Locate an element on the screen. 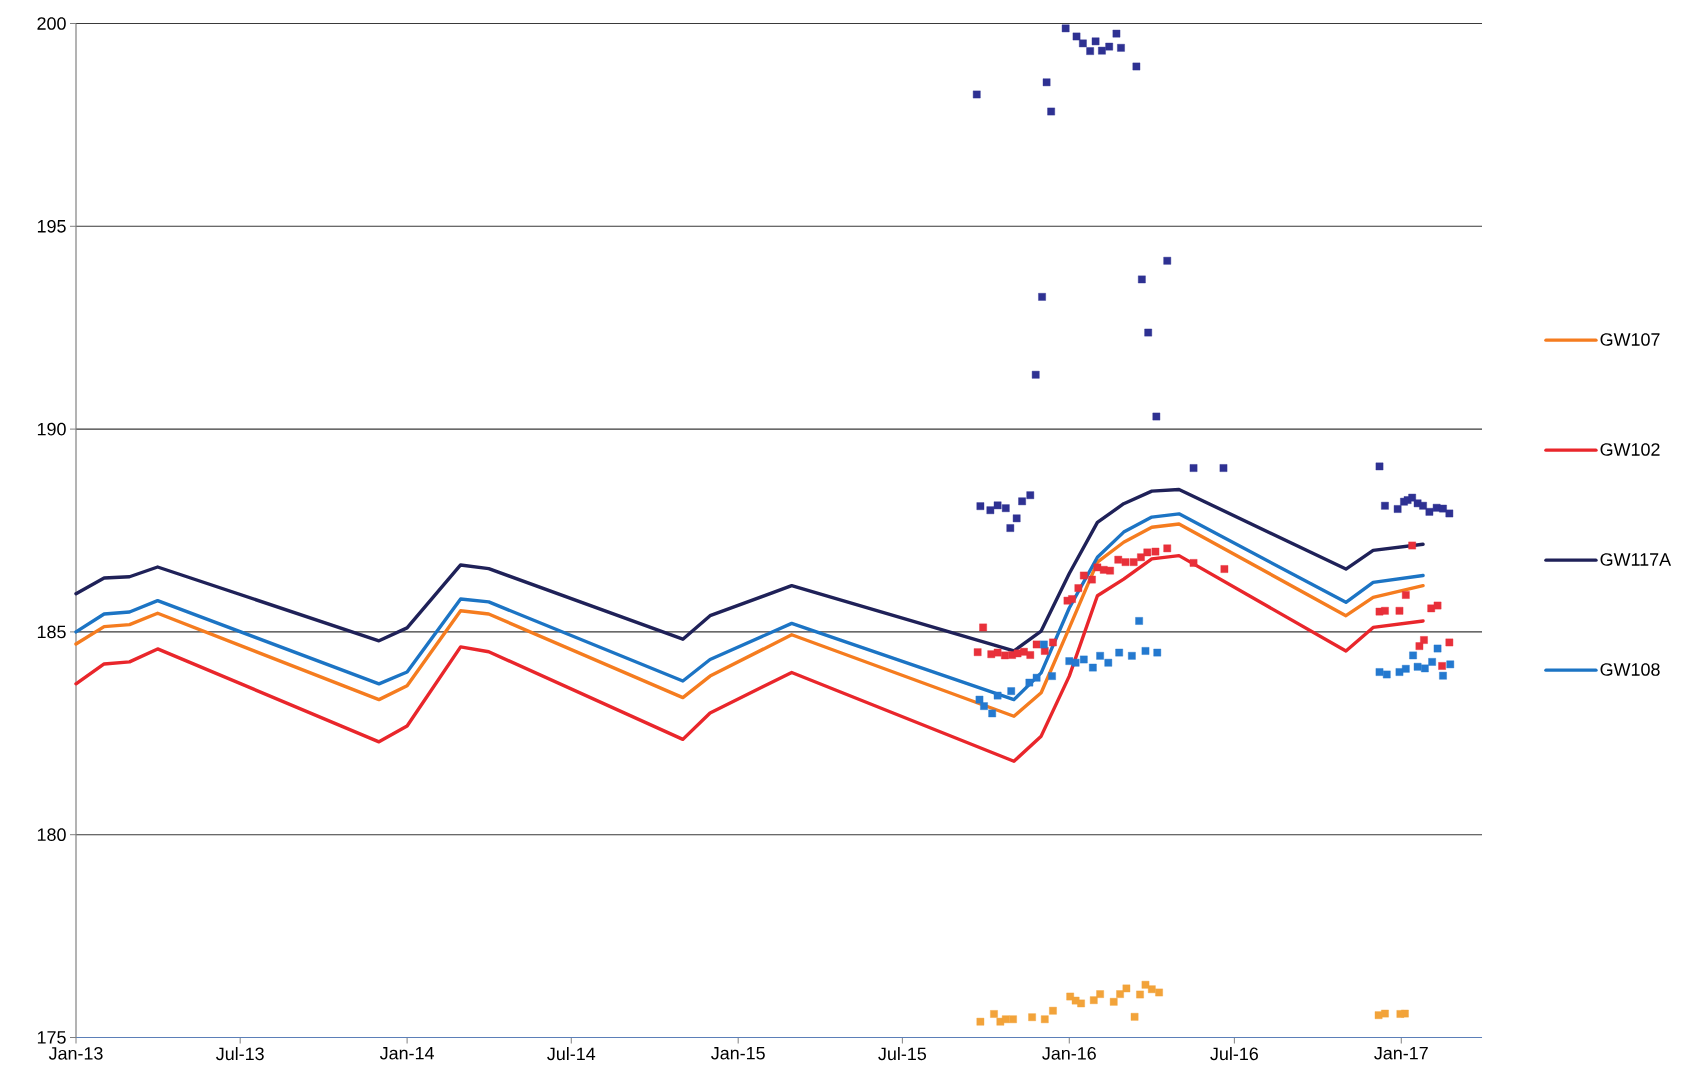 This screenshot has width=1684, height=1075. y-tick-label: 185 is located at coordinates (51, 632).